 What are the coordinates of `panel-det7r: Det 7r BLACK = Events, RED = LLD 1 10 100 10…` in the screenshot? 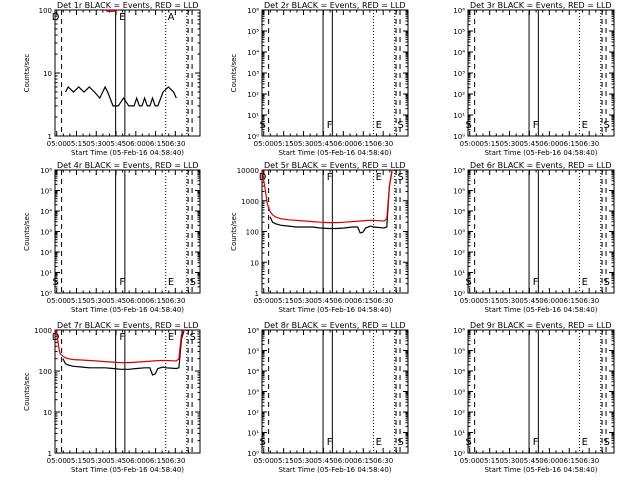 It's located at (112, 397).